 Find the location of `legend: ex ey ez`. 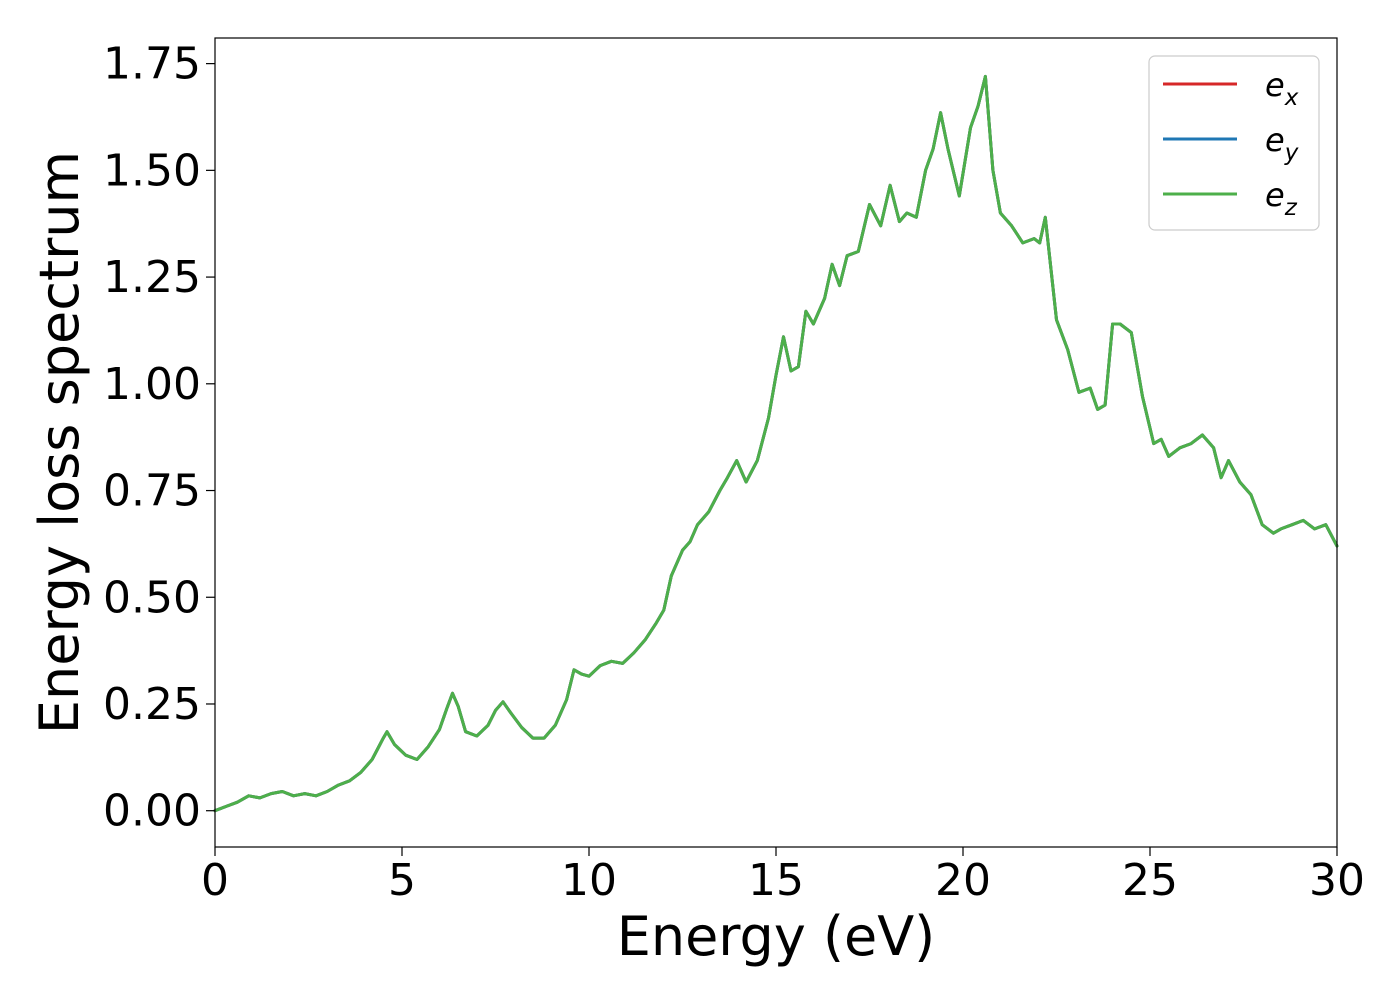

legend: ex ey ez is located at coordinates (1234, 143).